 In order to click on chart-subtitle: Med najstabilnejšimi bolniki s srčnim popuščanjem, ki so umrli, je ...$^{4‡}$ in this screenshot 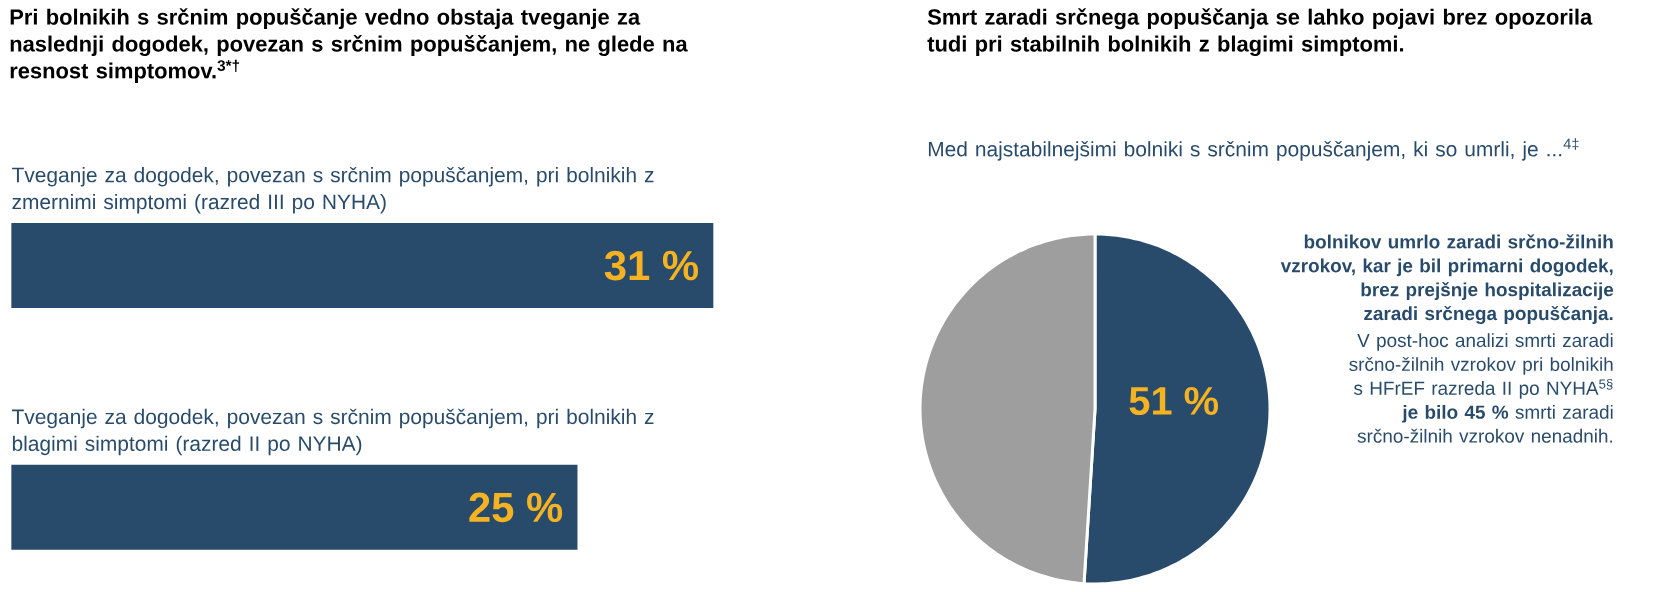, I will do `click(1253, 149)`.